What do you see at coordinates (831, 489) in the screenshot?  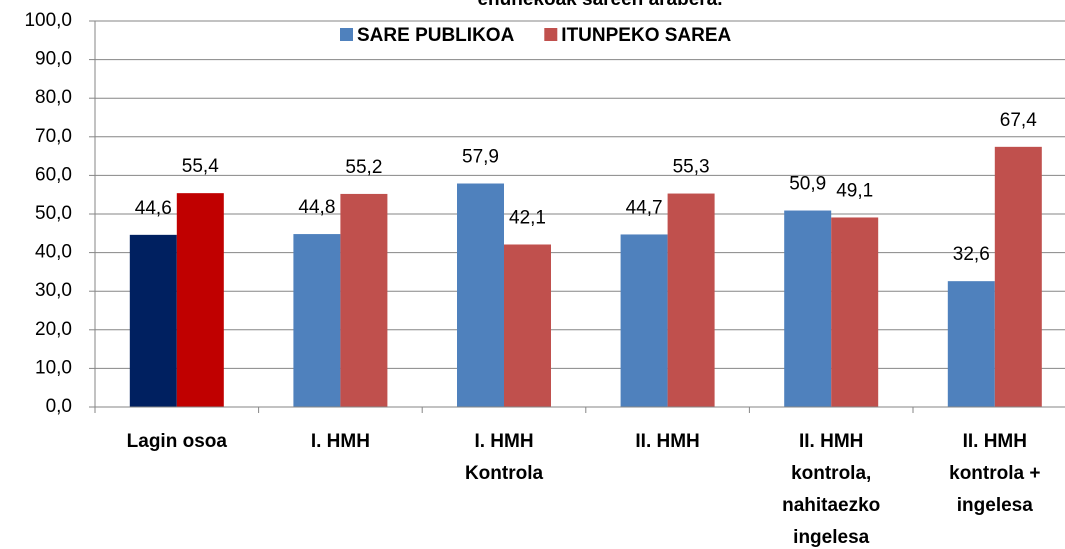 I see `x-tick-label: II. HMH kontrola, nahitaezko ingelesa` at bounding box center [831, 489].